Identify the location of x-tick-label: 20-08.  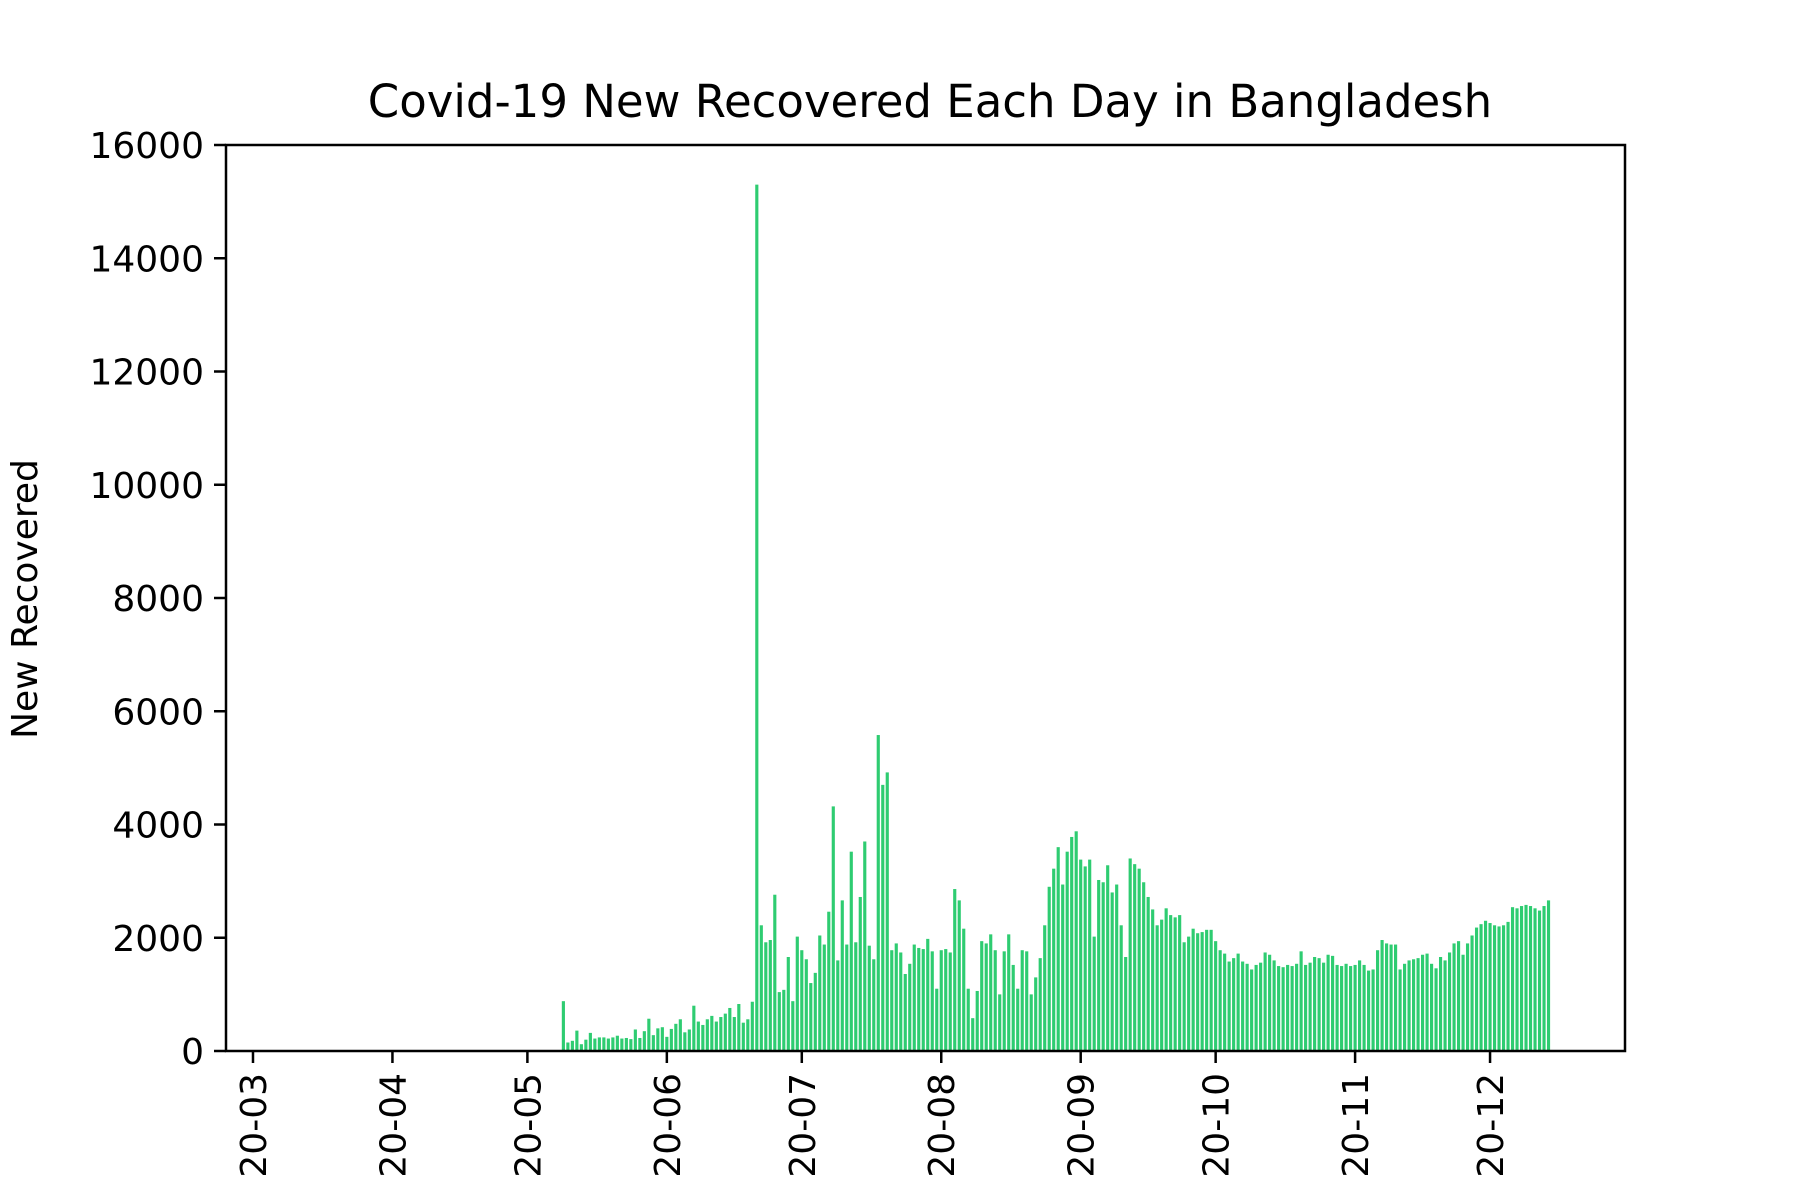
(942, 1125).